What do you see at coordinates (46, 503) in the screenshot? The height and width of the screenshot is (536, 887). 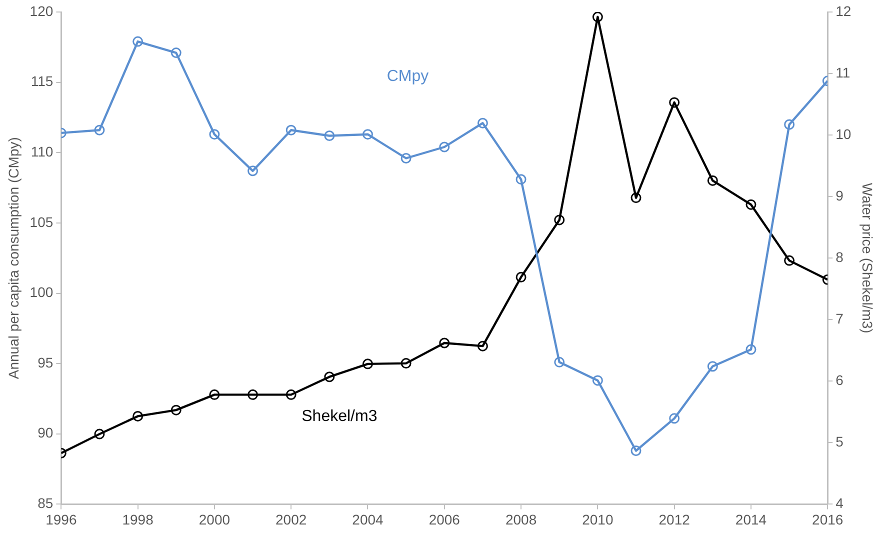 I see `y-tick-label: 85` at bounding box center [46, 503].